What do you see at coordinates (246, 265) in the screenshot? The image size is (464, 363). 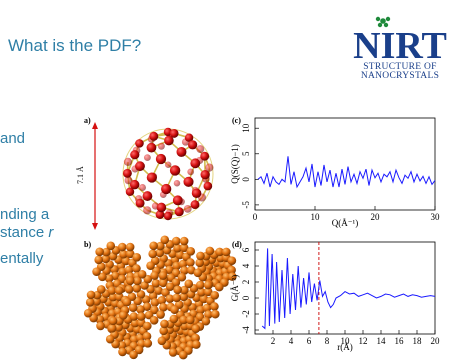 I see `y-tick-label: 4` at bounding box center [246, 265].